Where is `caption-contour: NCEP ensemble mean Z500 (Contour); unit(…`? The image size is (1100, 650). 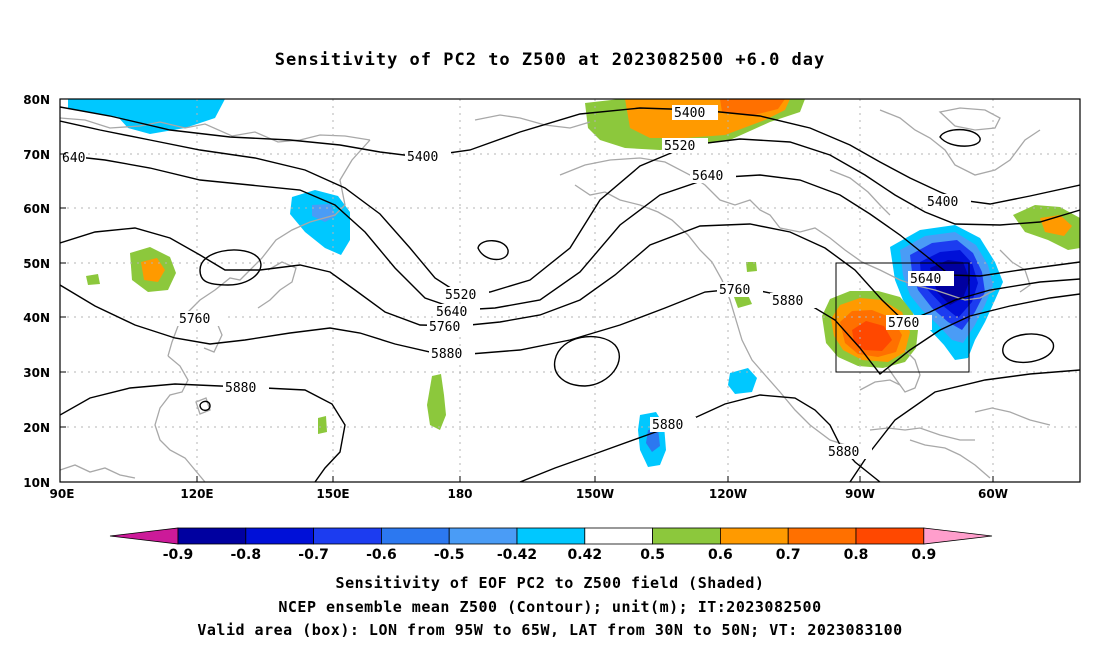 caption-contour: NCEP ensemble mean Z500 (Contour); unit(… is located at coordinates (550, 607).